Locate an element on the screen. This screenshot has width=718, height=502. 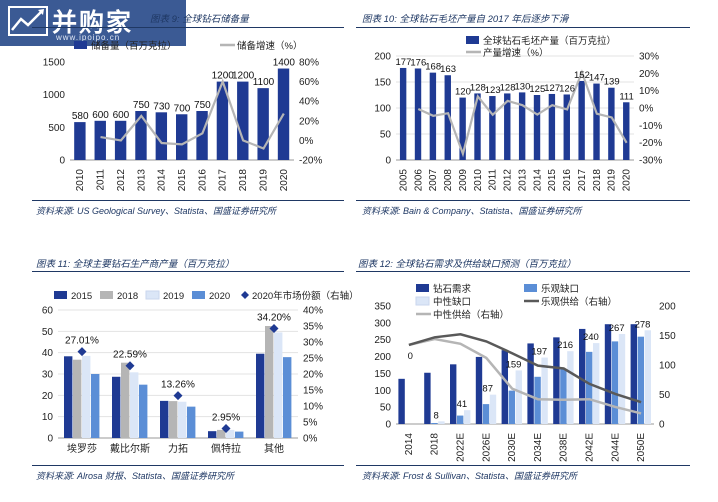
c10-xtick: 2008 is located at coordinates (448, 180).